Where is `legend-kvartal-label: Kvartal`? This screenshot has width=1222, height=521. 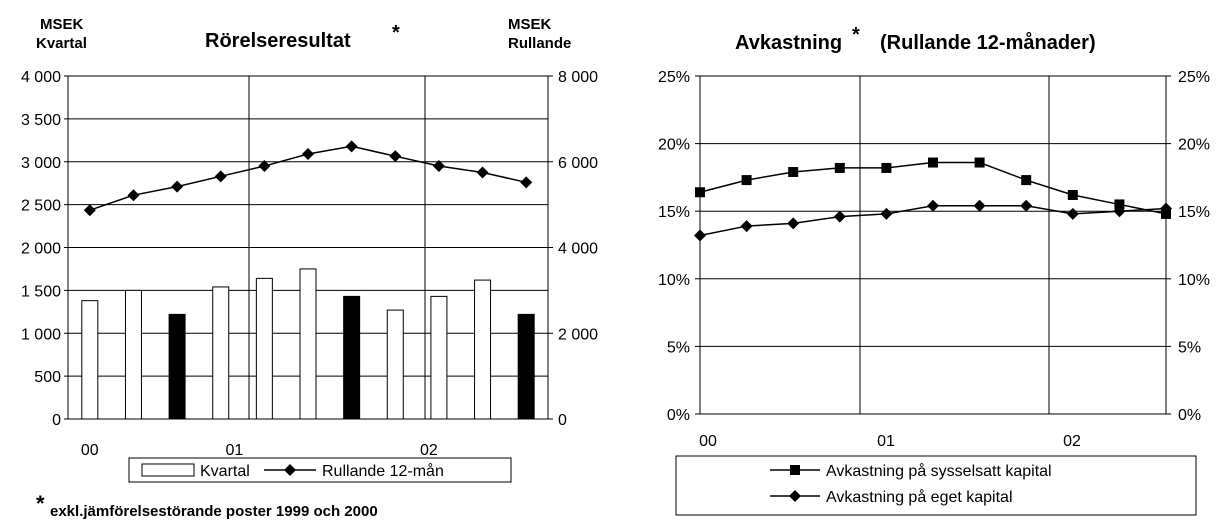 legend-kvartal-label: Kvartal is located at coordinates (225, 471).